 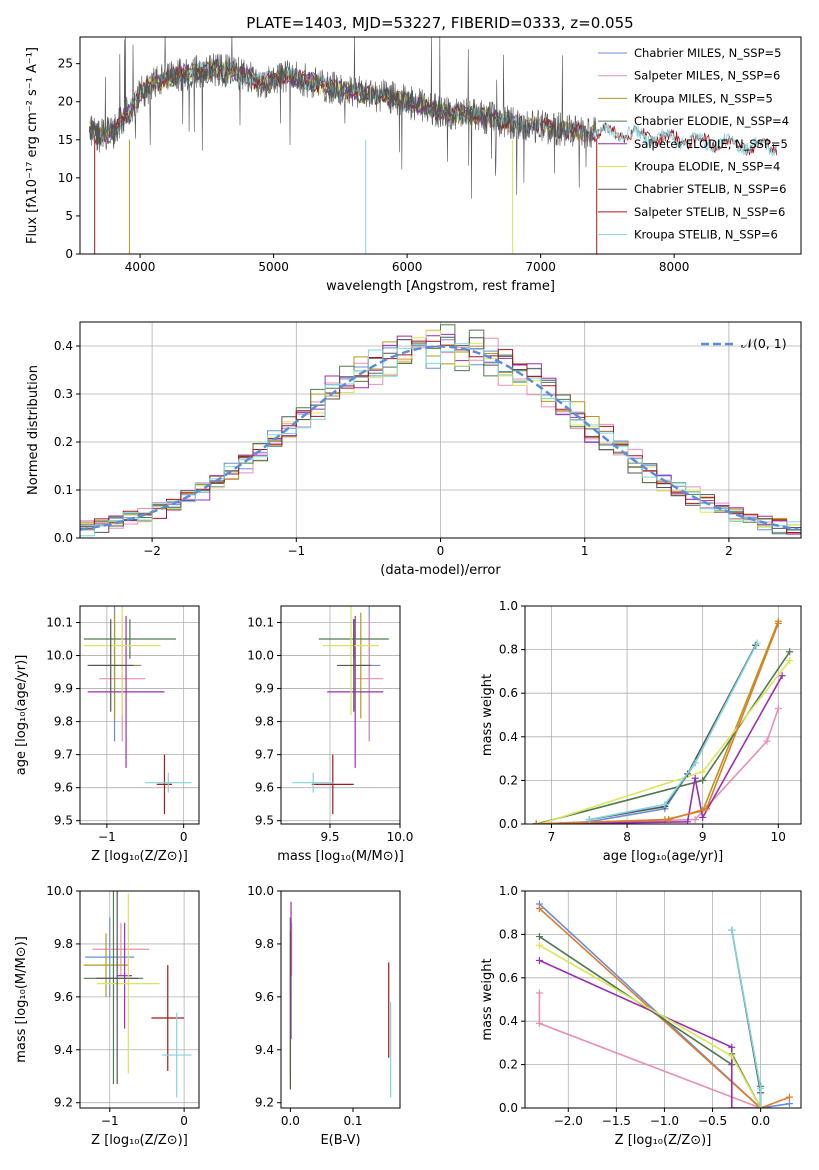 I want to click on x-tick-label: −1.0, so click(x=664, y=1121).